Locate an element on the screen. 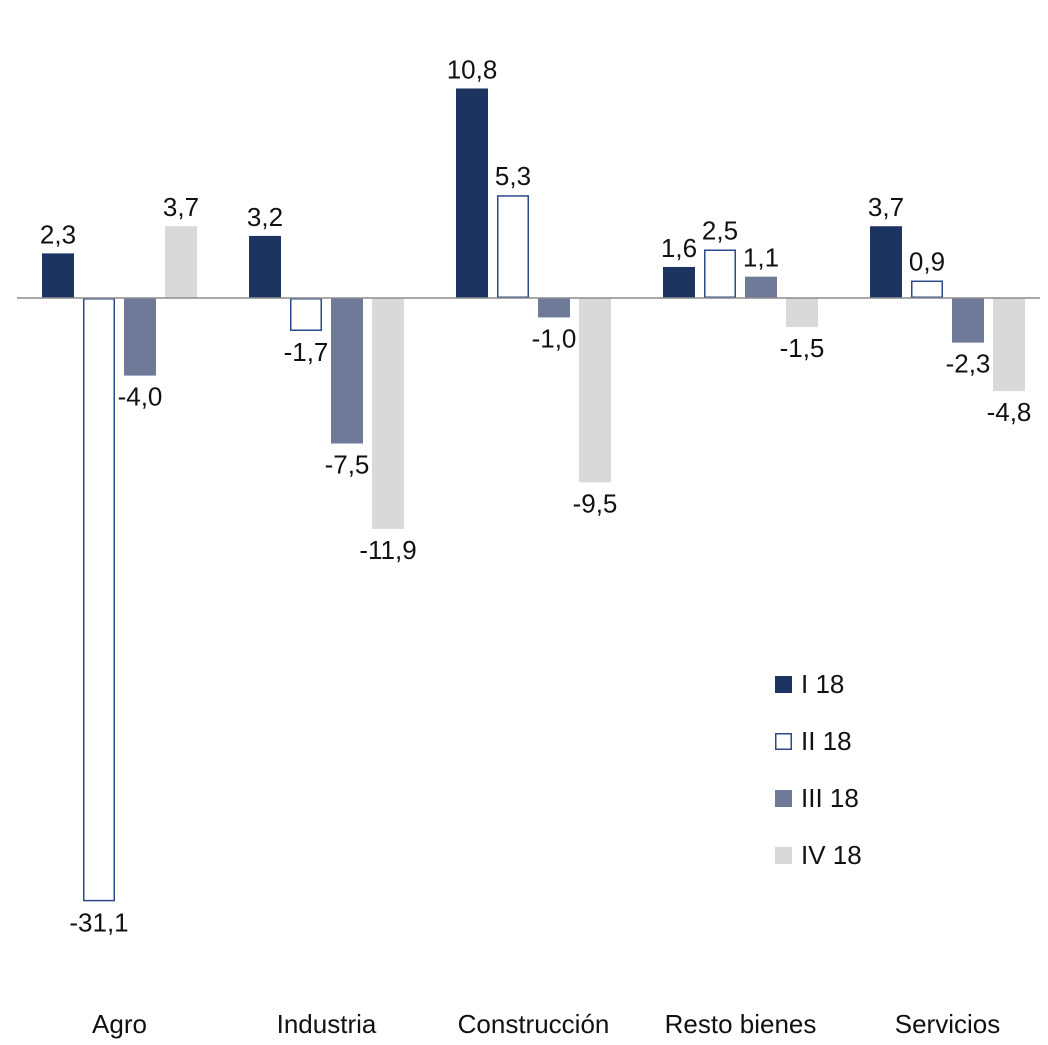 The height and width of the screenshot is (1045, 1048). data-label-resto-bienes-ii-18: 2,5 is located at coordinates (720, 231).